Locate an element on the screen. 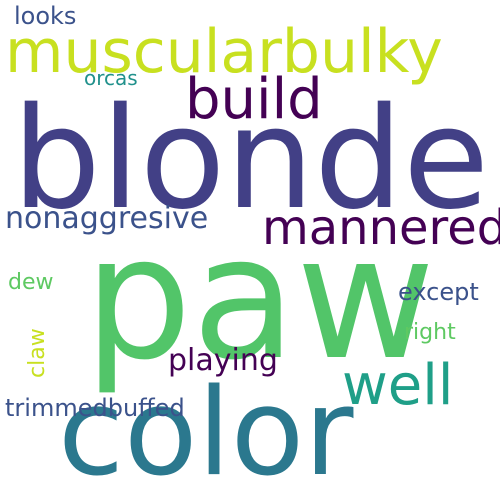 This screenshot has width=500, height=500. word-muscularbulky: muscularbulky is located at coordinates (224, 52).